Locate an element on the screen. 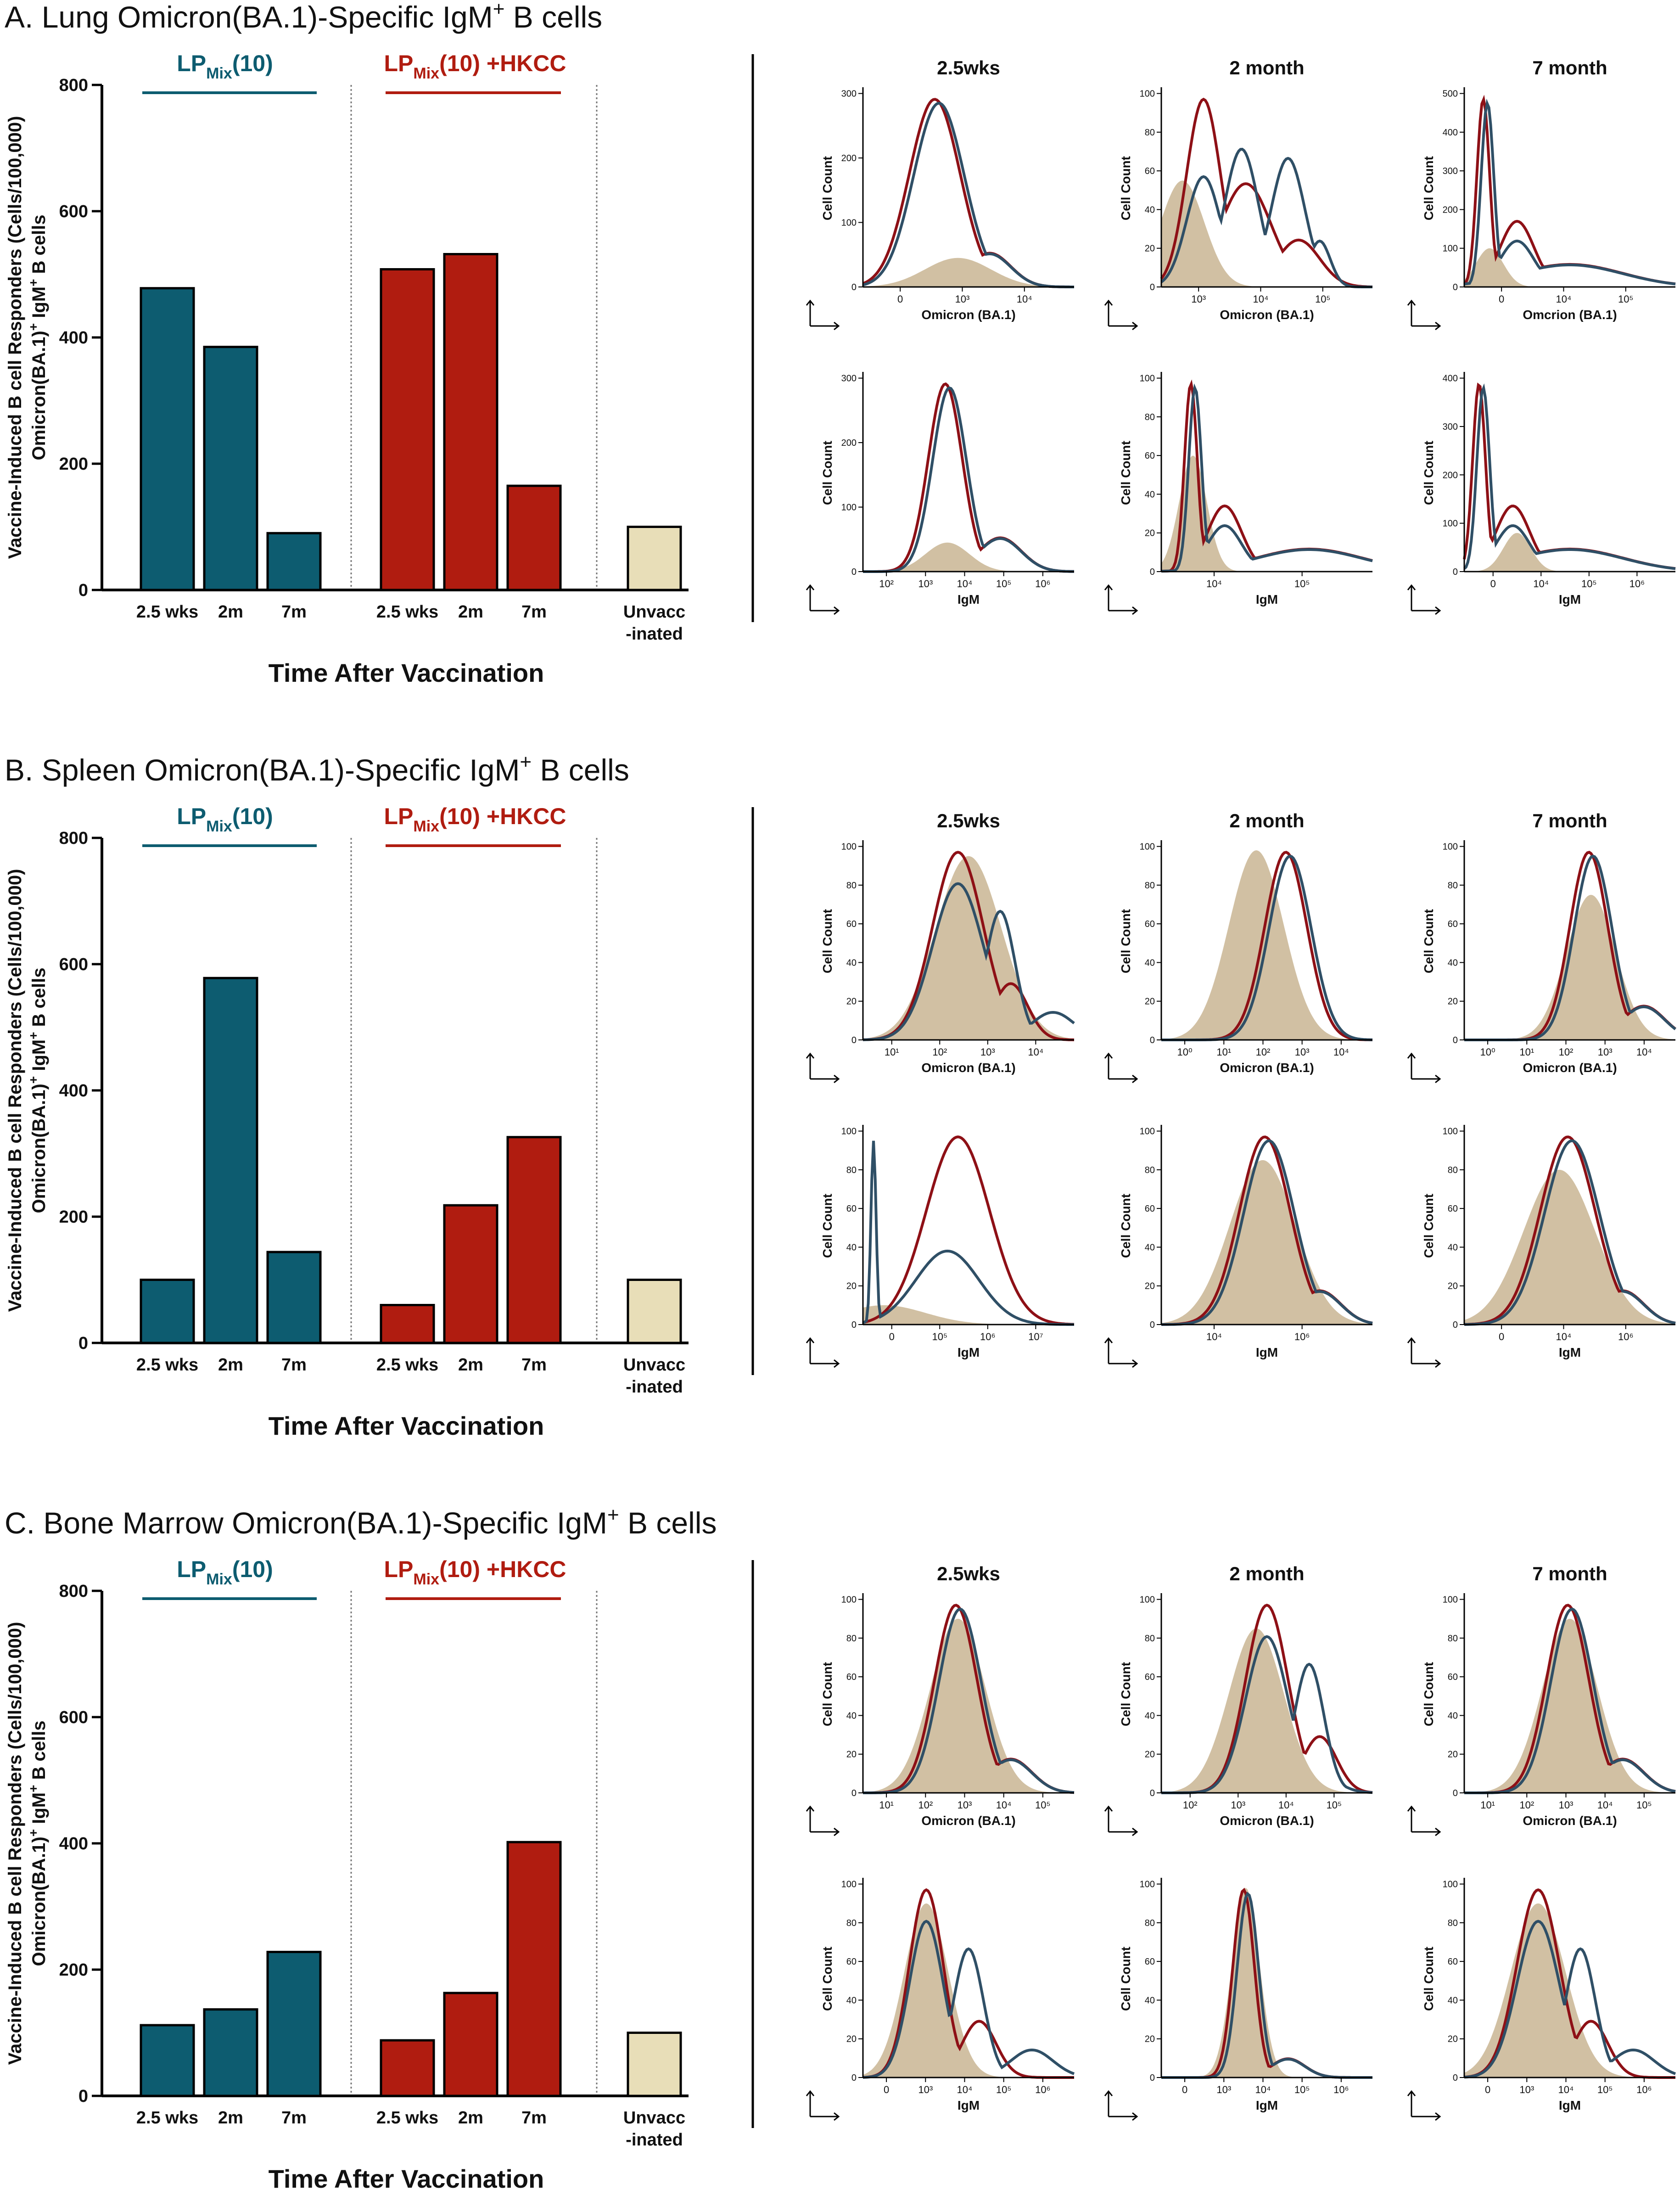 This screenshot has width=1680, height=2190. group-header: LPMix(10) +HKCC is located at coordinates (475, 819).